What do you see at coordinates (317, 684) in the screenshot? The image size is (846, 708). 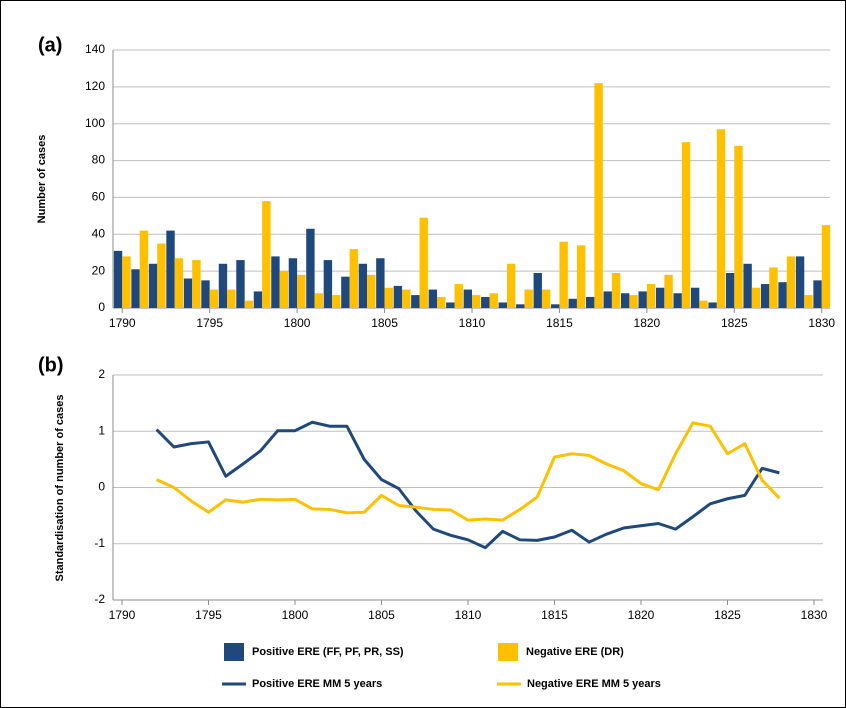 I see `legend-label: Positive ERE MM 5 years` at bounding box center [317, 684].